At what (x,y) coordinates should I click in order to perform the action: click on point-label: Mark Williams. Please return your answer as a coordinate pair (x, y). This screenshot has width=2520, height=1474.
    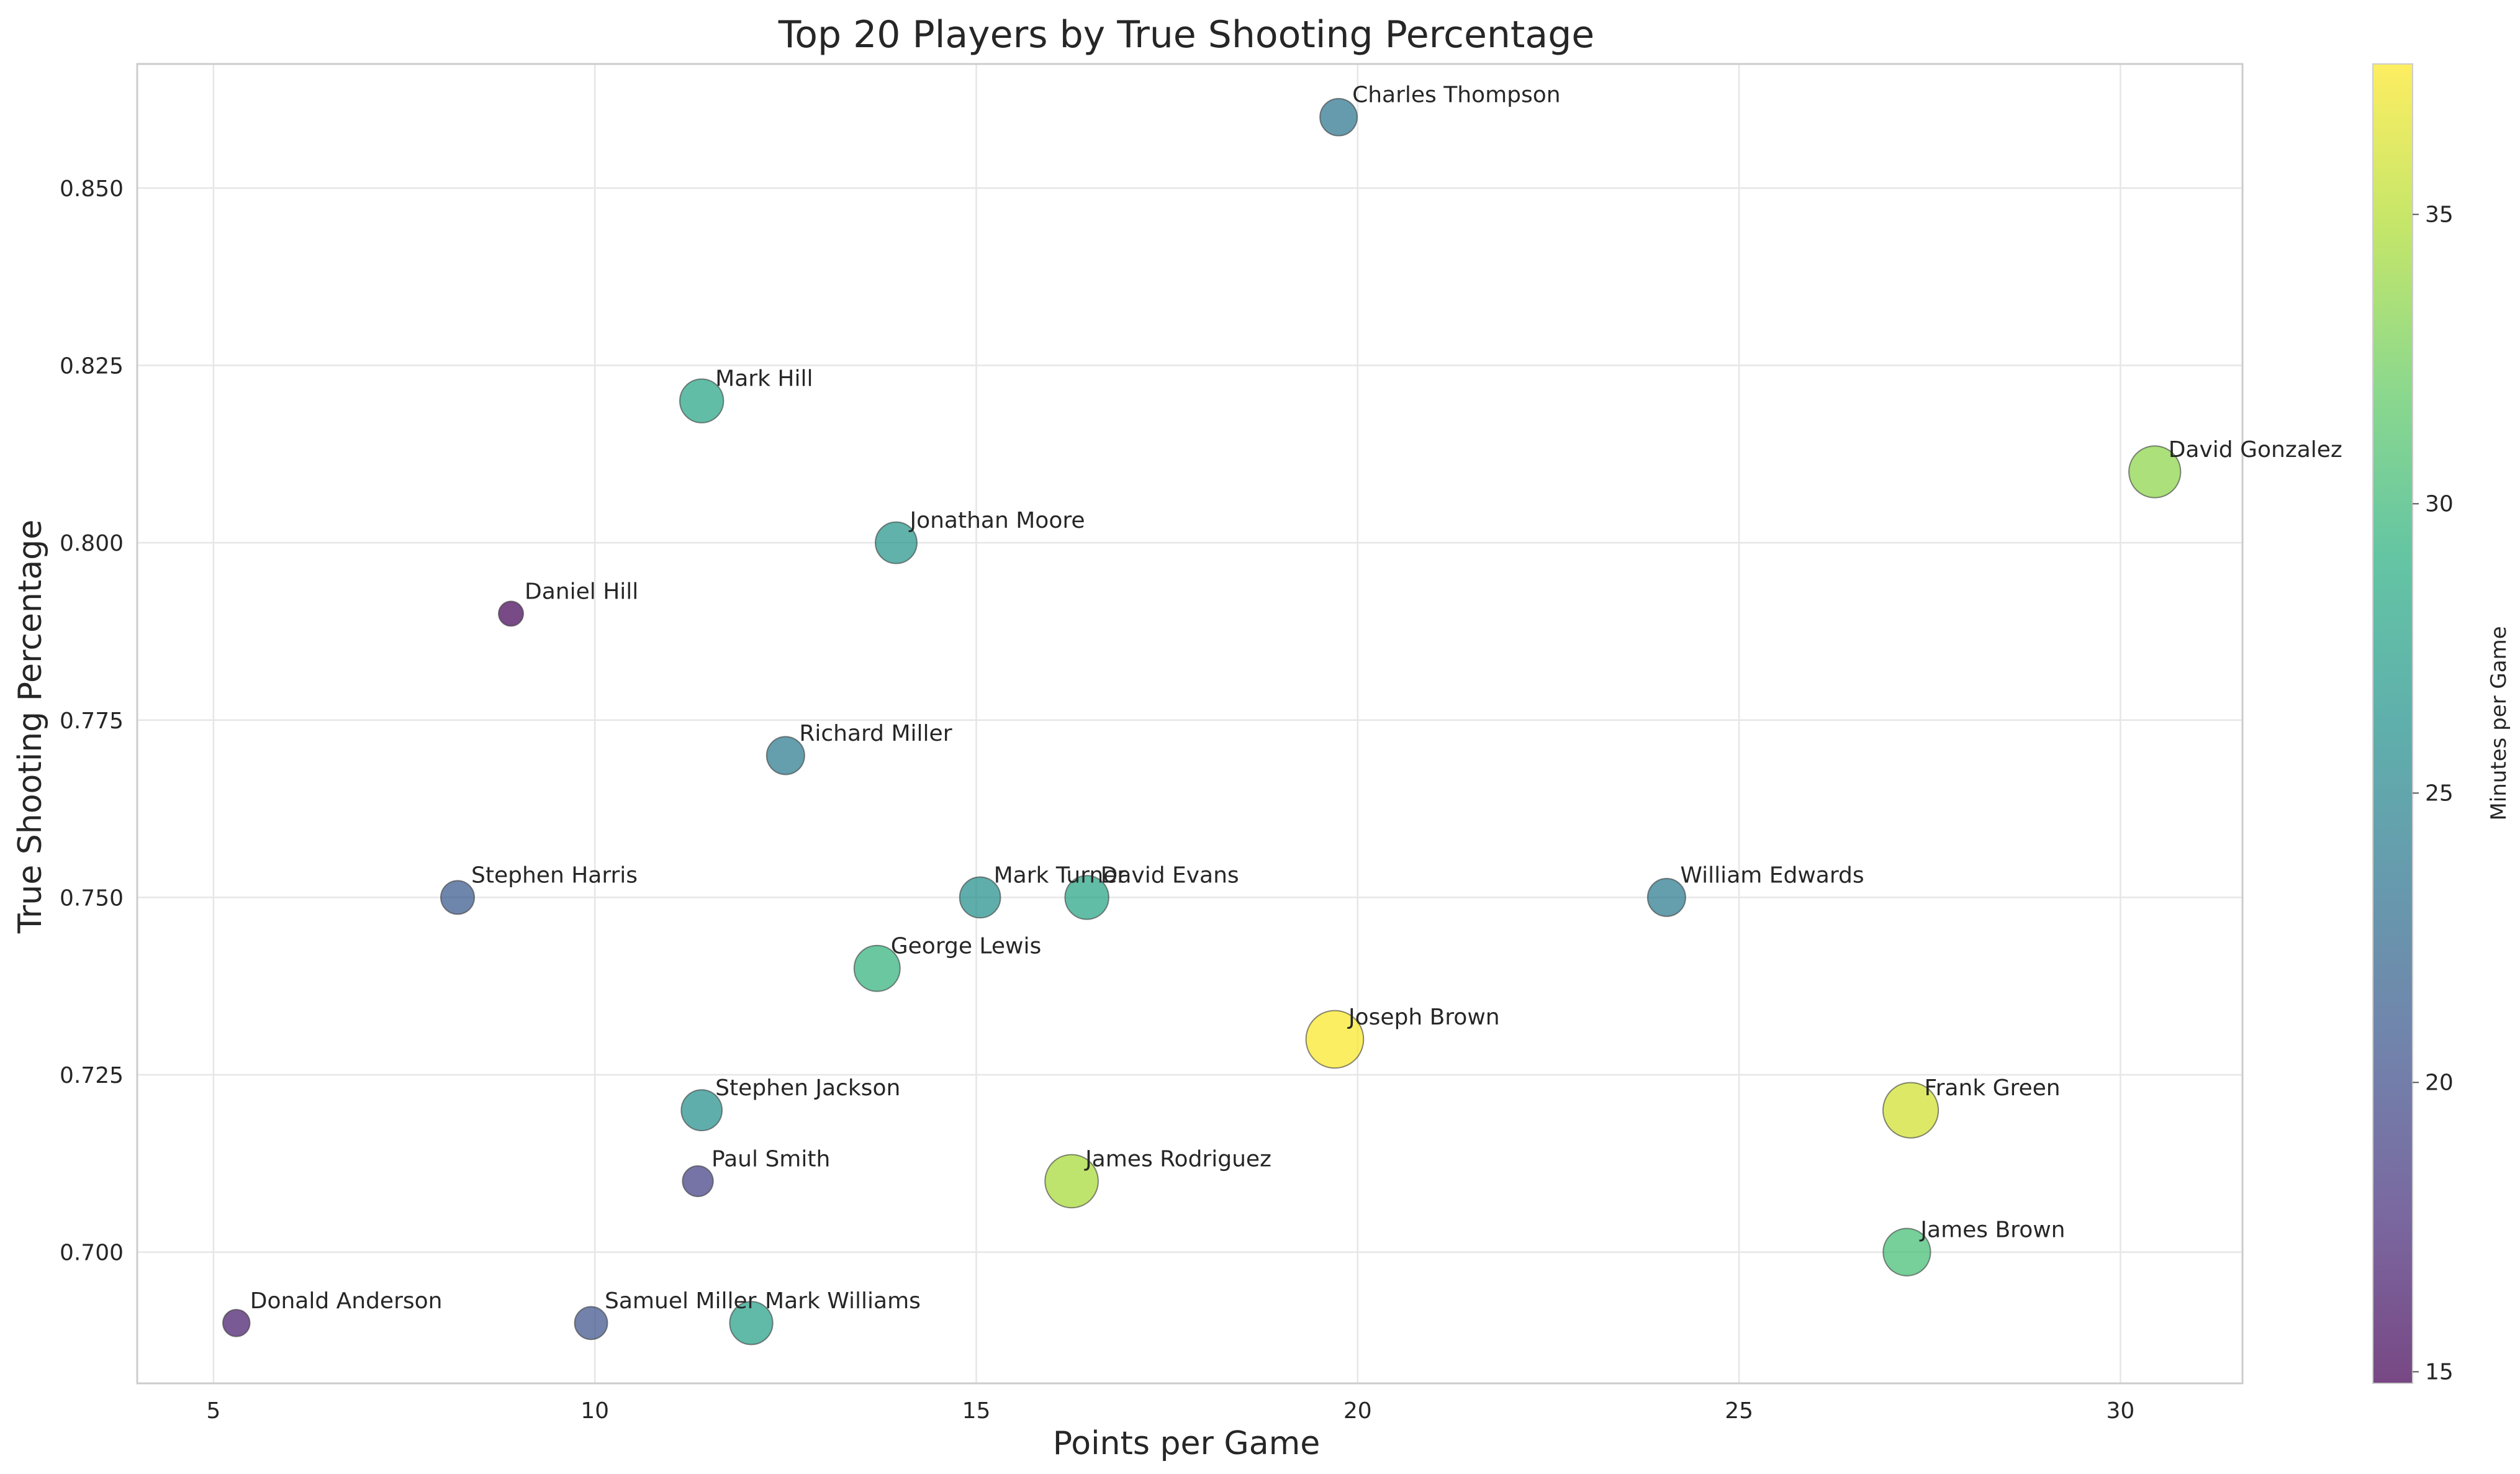
    Looking at the image, I should click on (843, 1301).